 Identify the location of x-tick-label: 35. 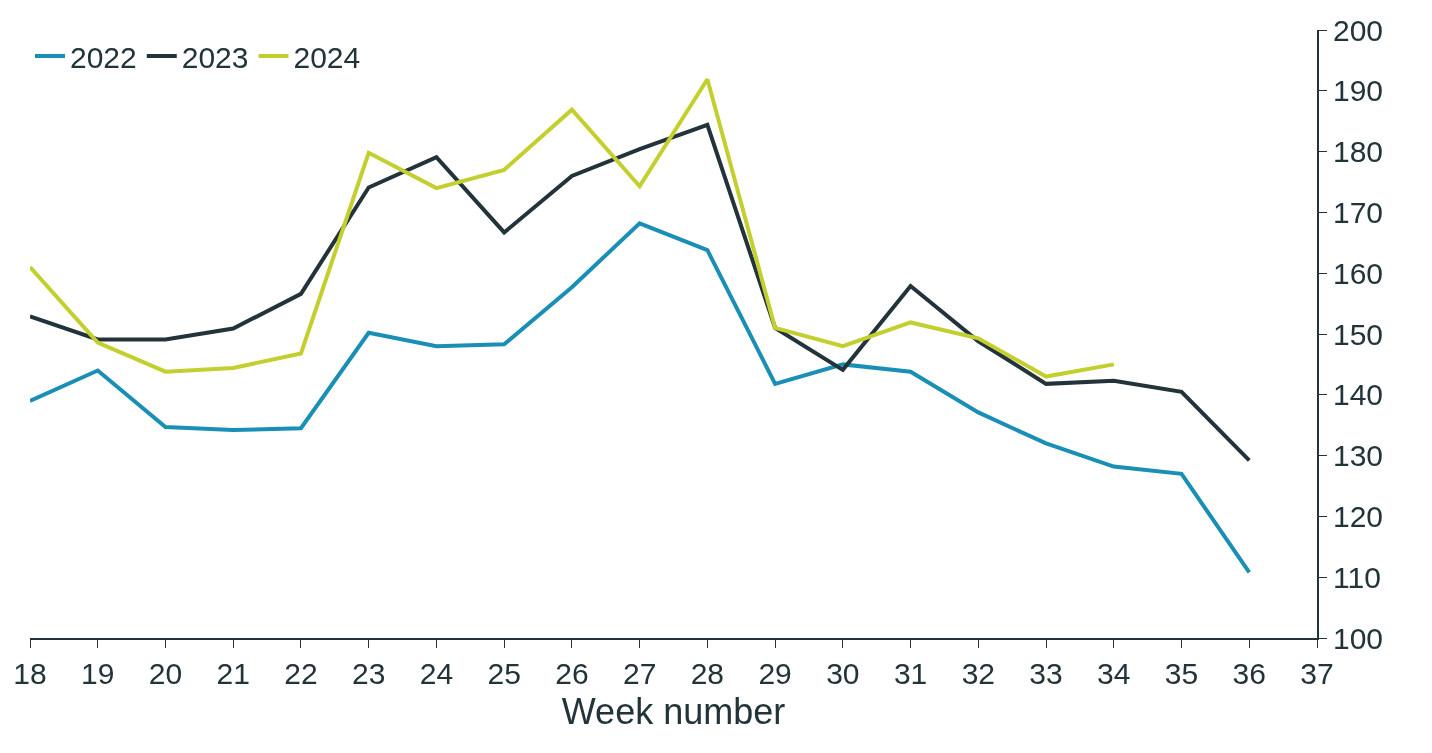
(1181, 673).